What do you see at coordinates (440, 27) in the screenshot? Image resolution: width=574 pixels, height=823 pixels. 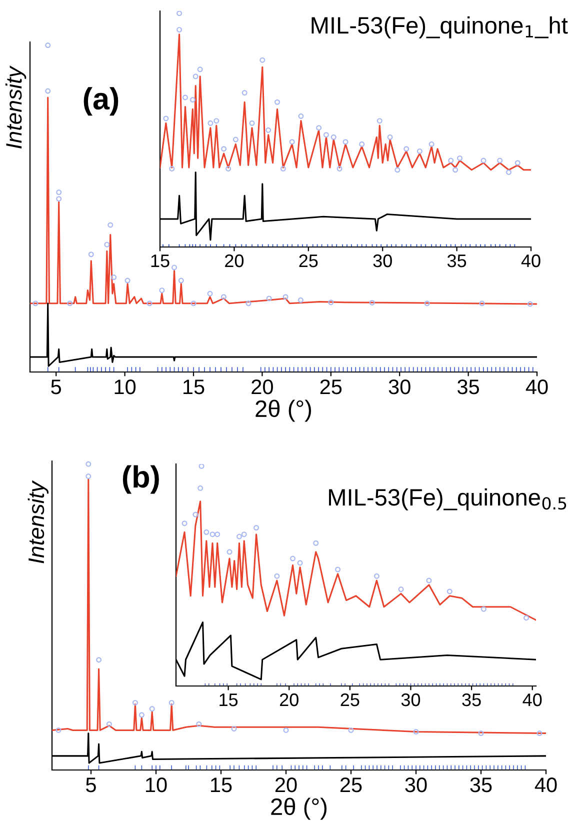 I see `annotation: MIL-53(Fe)_quinone$_{1}$_ht` at bounding box center [440, 27].